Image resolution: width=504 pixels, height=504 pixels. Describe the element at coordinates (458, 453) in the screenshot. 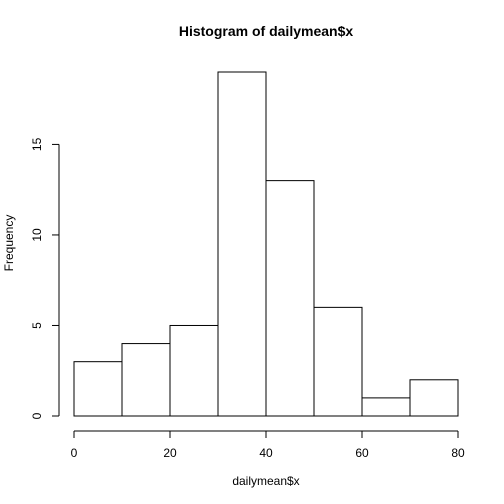

I see `x-tick-label-4: 80` at that location.